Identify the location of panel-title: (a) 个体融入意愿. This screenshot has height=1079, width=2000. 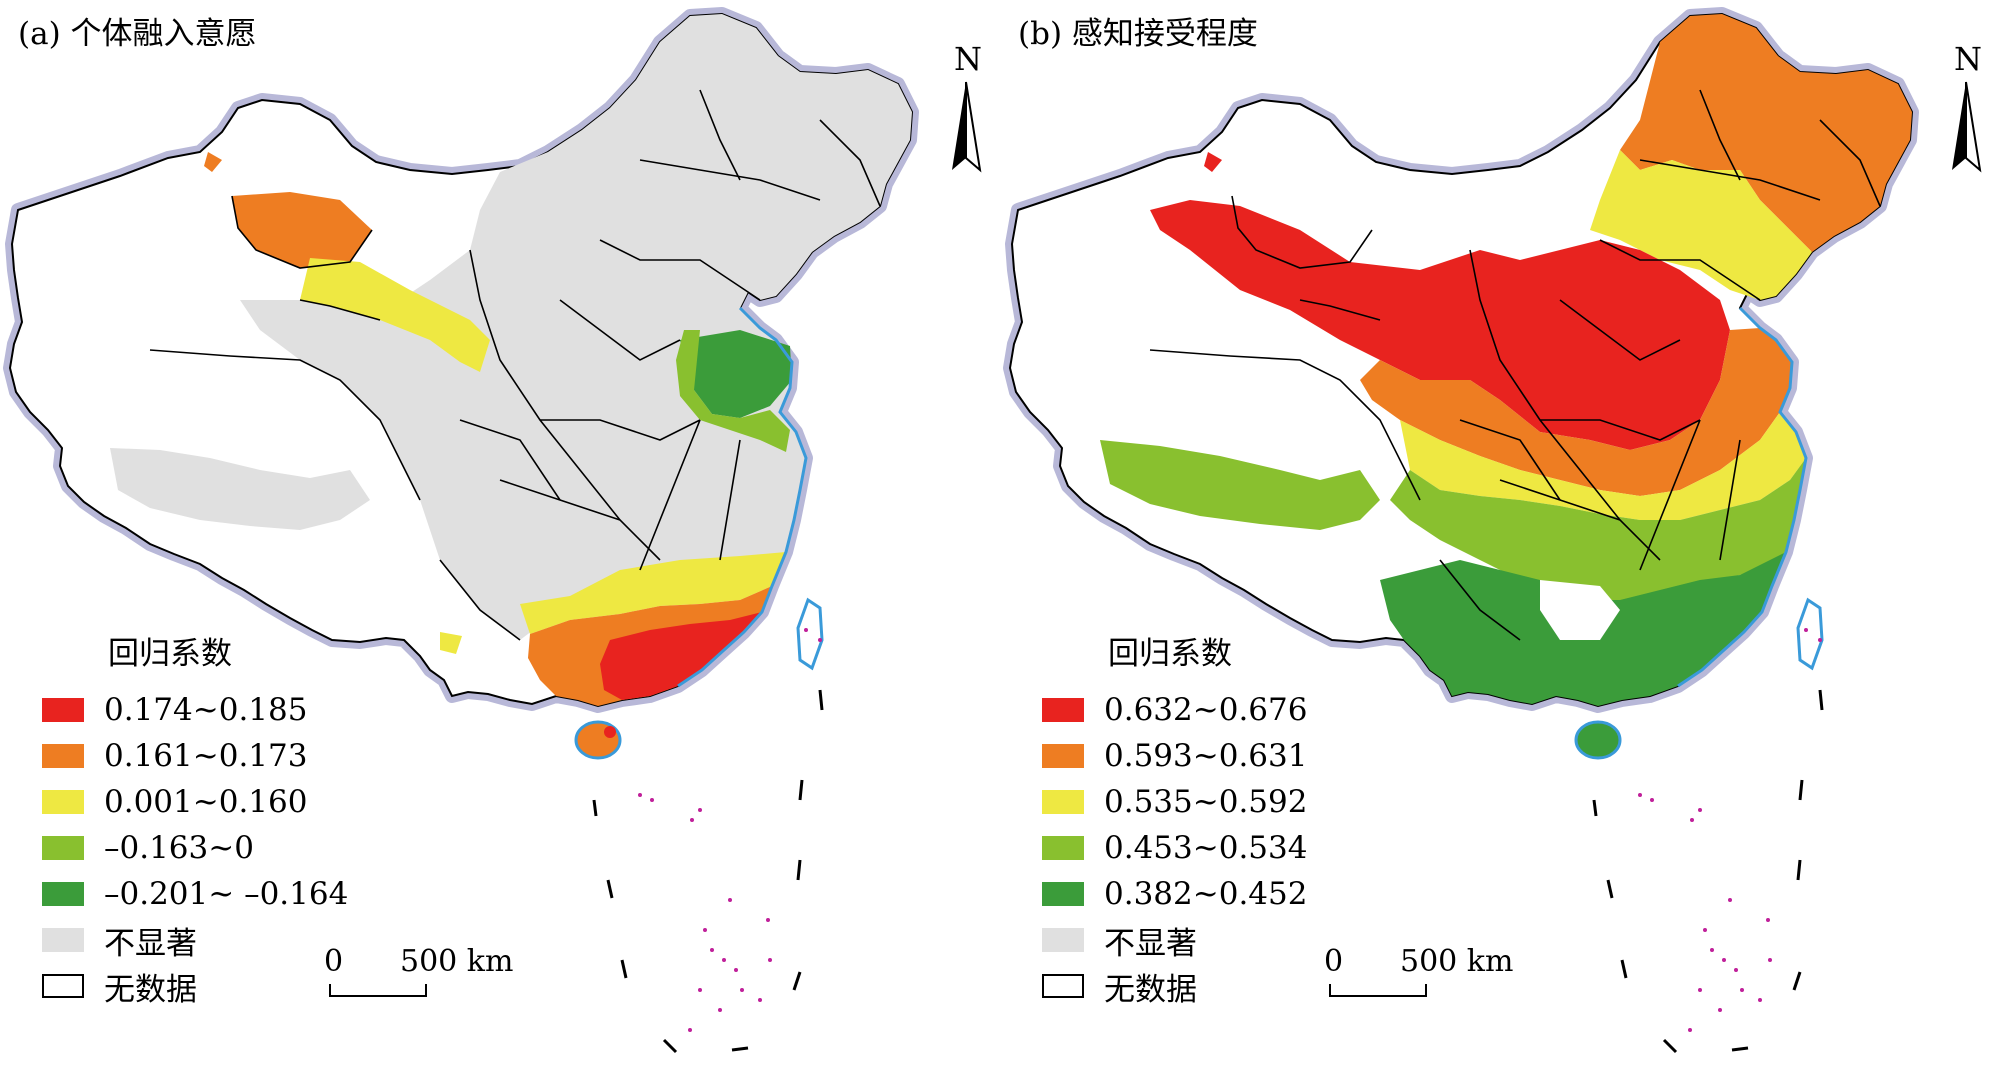
(137, 34).